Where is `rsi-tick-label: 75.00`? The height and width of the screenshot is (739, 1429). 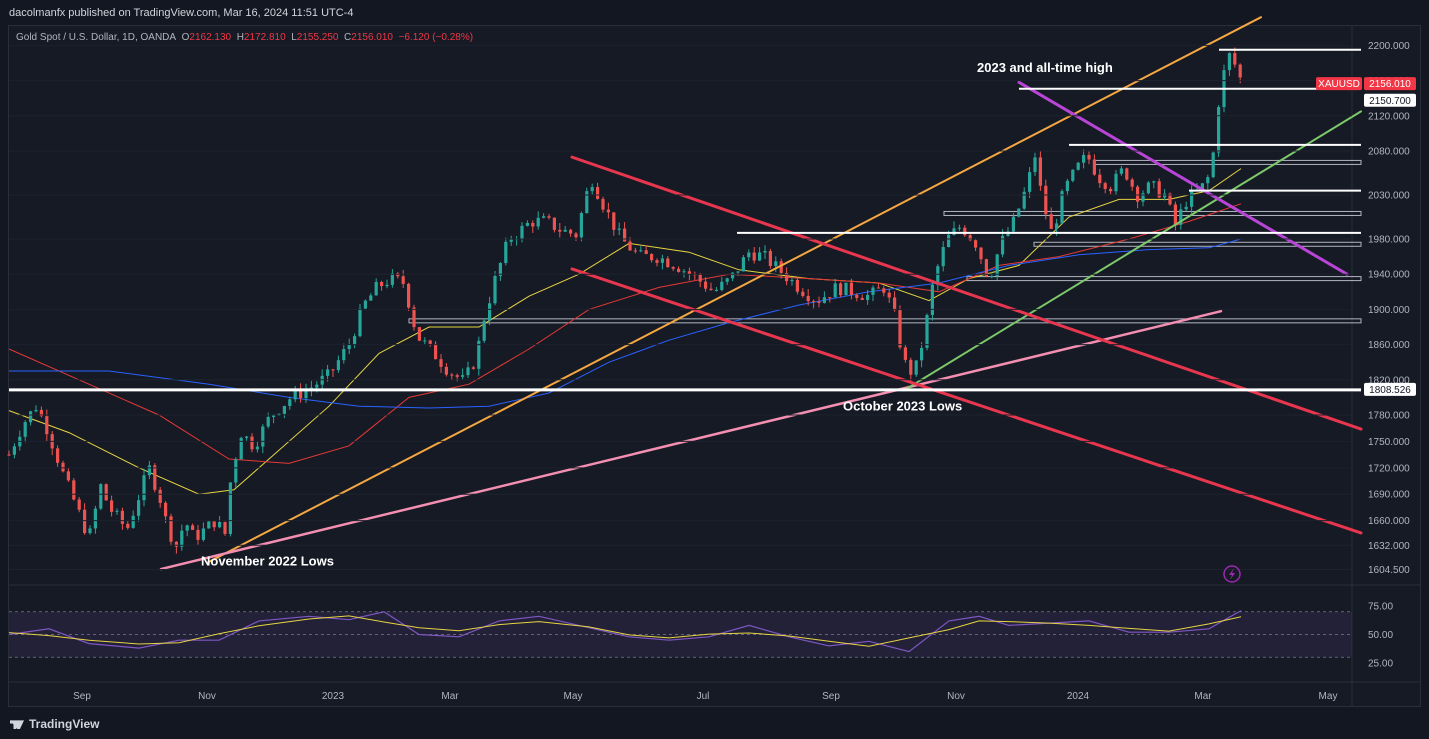
rsi-tick-label: 75.00 is located at coordinates (1380, 607).